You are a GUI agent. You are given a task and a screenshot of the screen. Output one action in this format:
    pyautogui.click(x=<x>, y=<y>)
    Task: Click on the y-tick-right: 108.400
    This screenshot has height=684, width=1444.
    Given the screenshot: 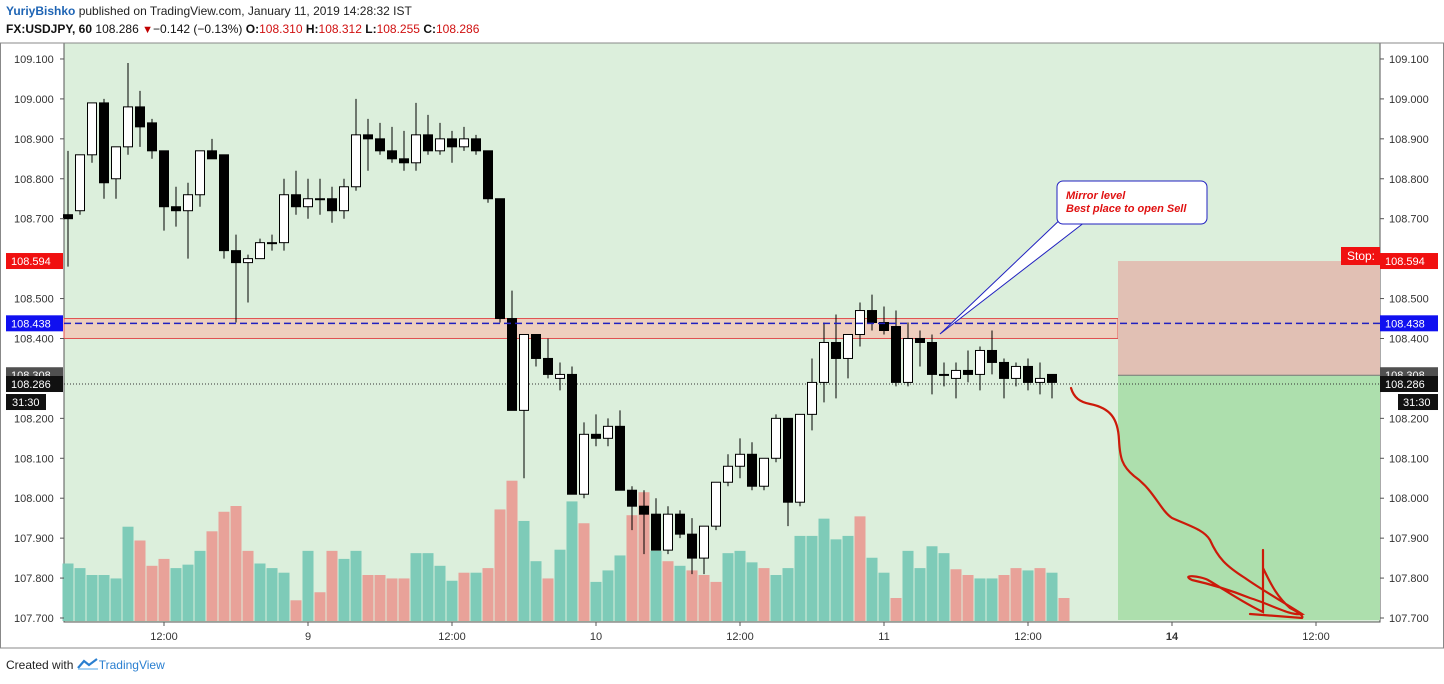 What is the action you would take?
    pyautogui.click(x=1409, y=339)
    